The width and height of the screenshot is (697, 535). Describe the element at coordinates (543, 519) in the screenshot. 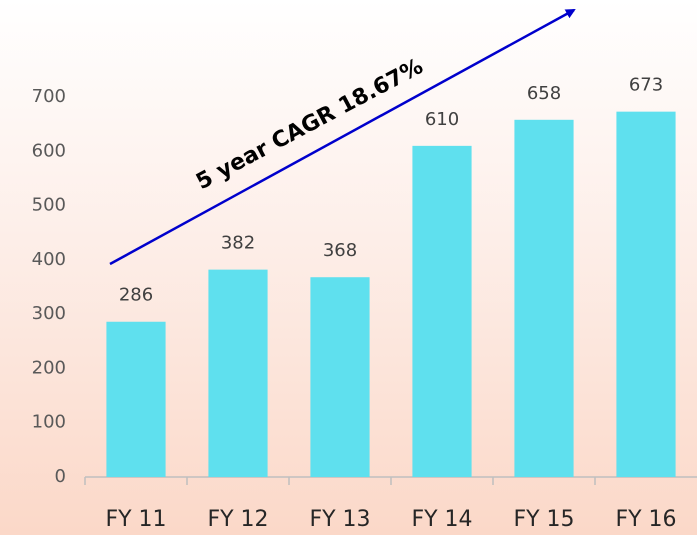

I see `x-tick-label: FY 15` at that location.